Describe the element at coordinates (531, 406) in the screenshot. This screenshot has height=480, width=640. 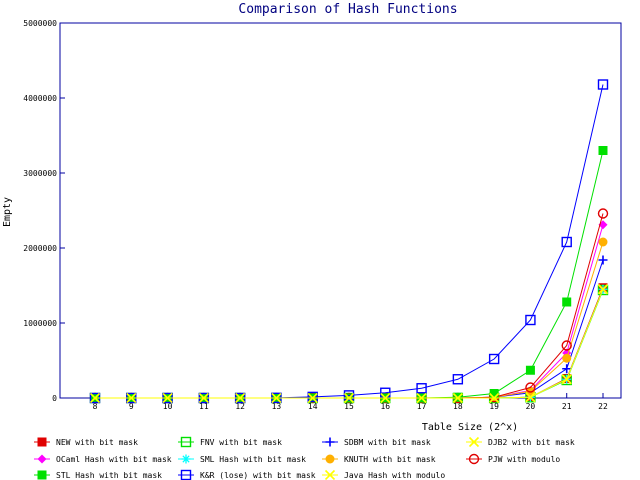
I see `x-tick-label: 20` at that location.